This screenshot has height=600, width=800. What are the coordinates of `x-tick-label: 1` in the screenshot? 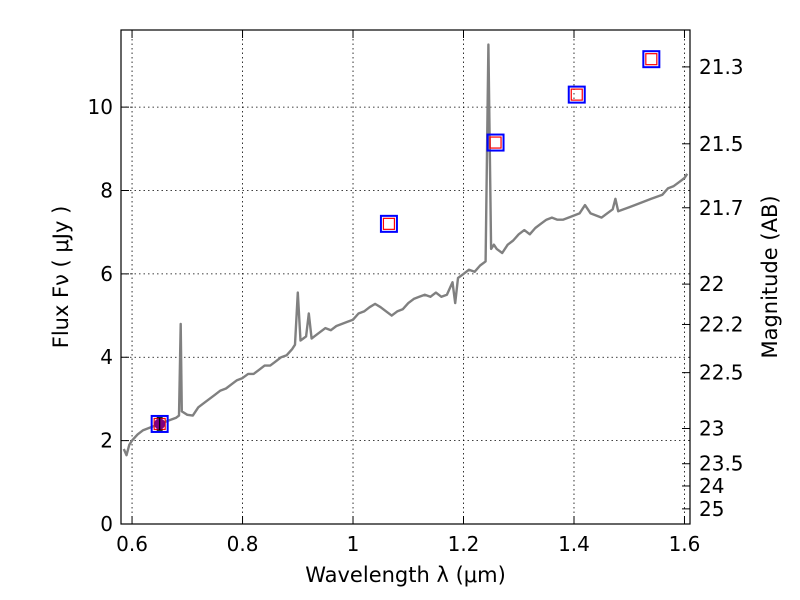 It's located at (353, 544).